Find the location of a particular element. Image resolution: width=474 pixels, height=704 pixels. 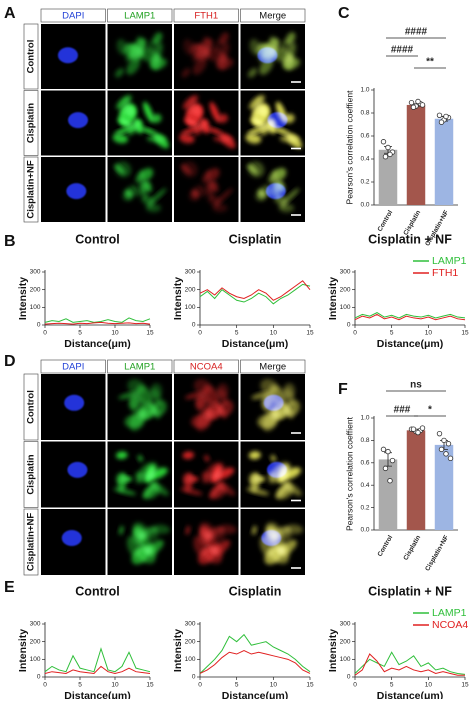

legend-label: FTH1 is located at coordinates (445, 273).